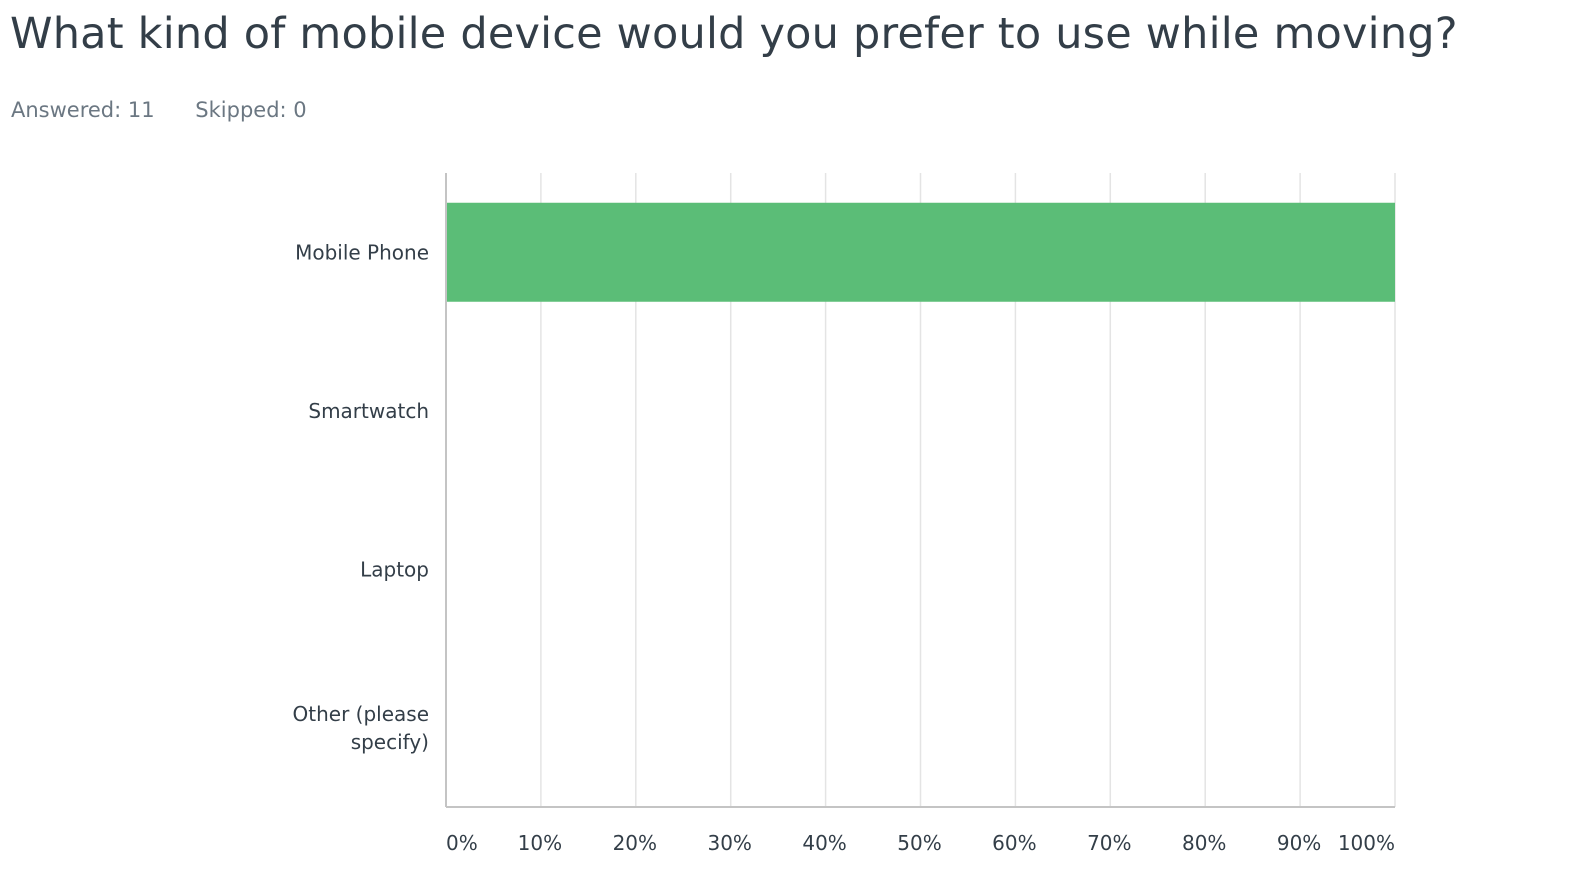 This screenshot has width=1580, height=878. Describe the element at coordinates (635, 843) in the screenshot. I see `x-tick-label: 20%` at that location.